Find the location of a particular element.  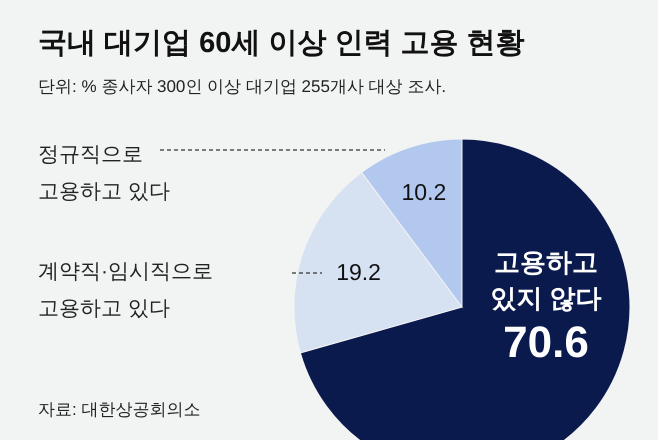

text: 자료: 대한상공회의소 is located at coordinates (119, 409).